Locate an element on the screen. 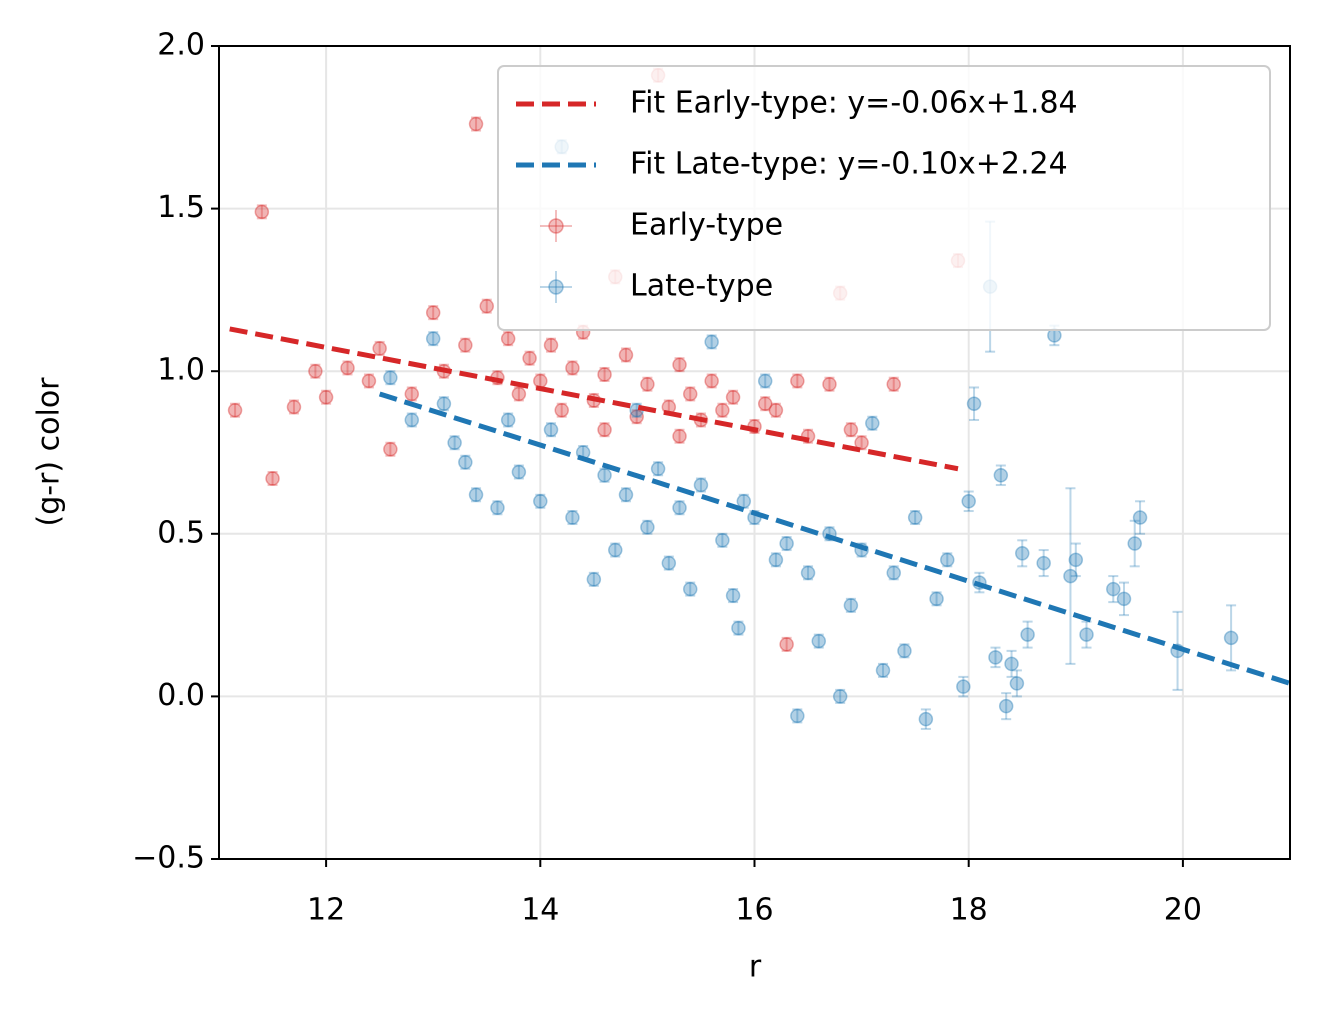 The width and height of the screenshot is (1319, 1020). y-axis-label: (g-r) color is located at coordinates (49, 452).